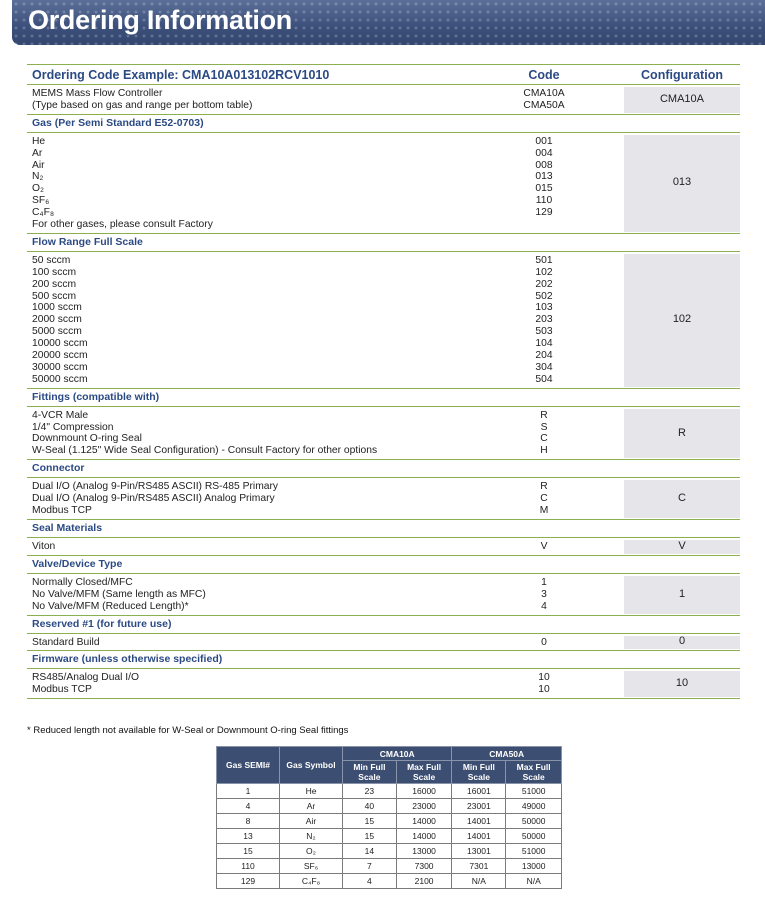  What do you see at coordinates (533, 881) in the screenshot?
I see `table-cell: N/A` at bounding box center [533, 881].